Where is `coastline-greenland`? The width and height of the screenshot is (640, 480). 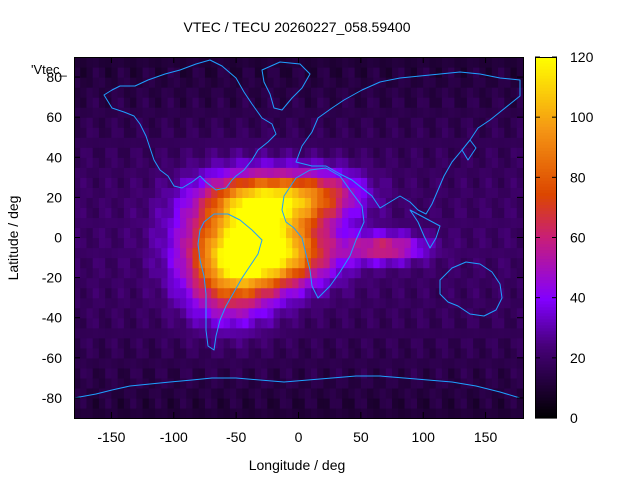
coastline-greenland is located at coordinates (286, 86).